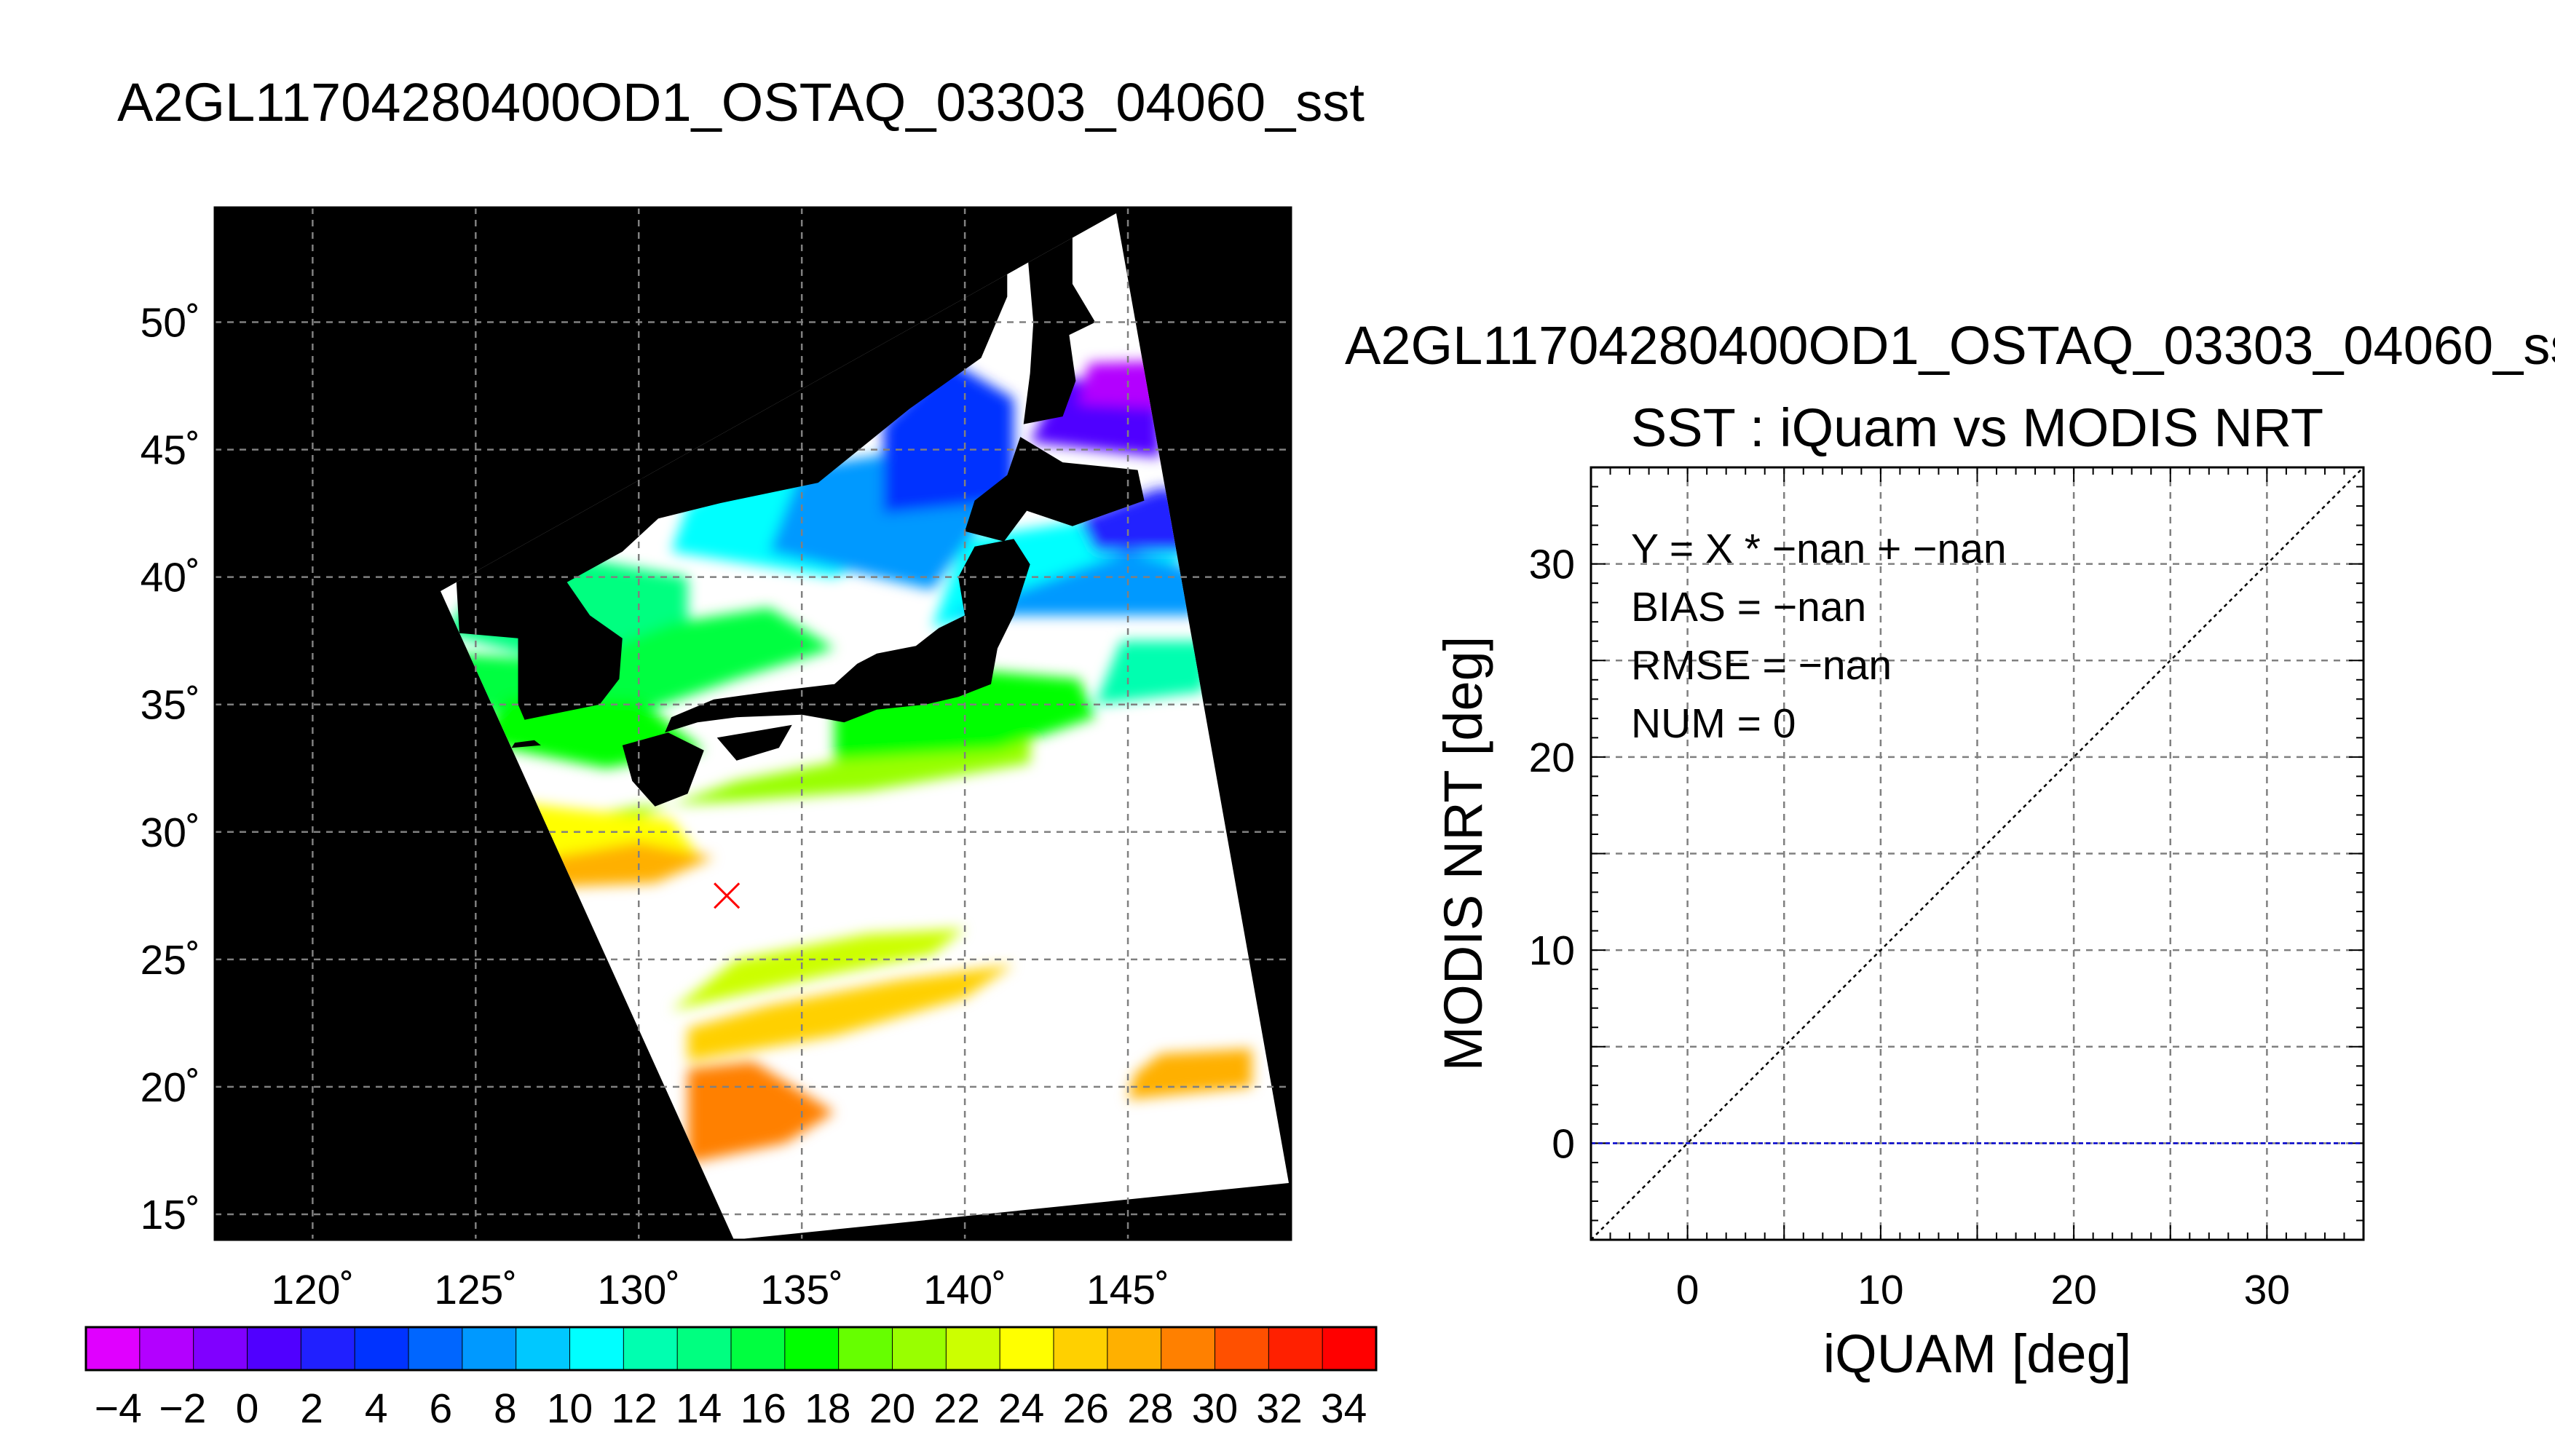  What do you see at coordinates (1127, 1290) in the screenshot?
I see `map-x-tick-label: 145˚` at bounding box center [1127, 1290].